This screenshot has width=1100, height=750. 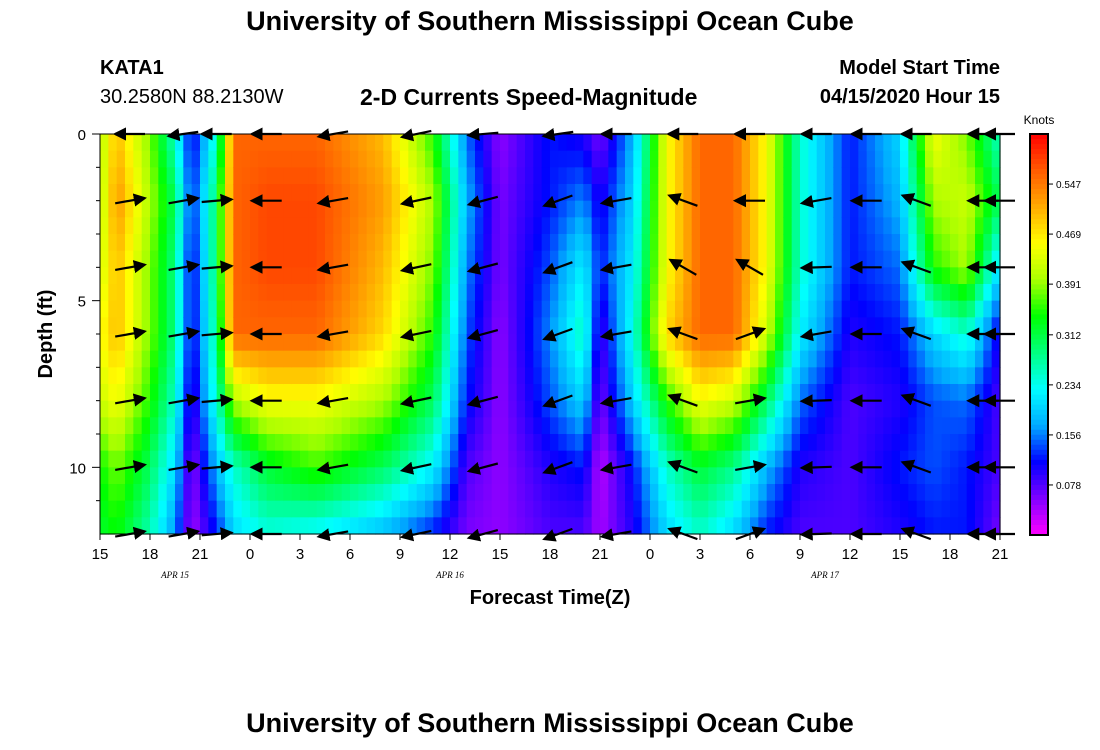 I want to click on colorbar-segment, so click(x=1039, y=432).